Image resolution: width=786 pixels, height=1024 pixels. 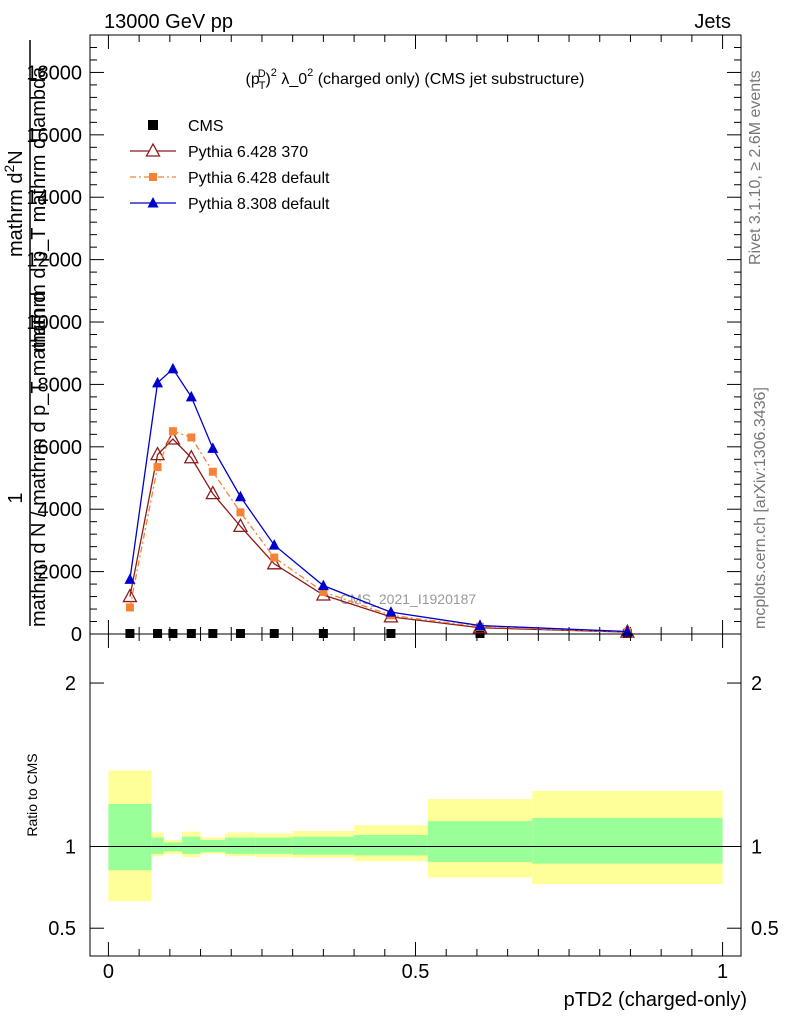 What do you see at coordinates (765, 929) in the screenshot?
I see `ratio-y-tick-label-right: 0.5` at bounding box center [765, 929].